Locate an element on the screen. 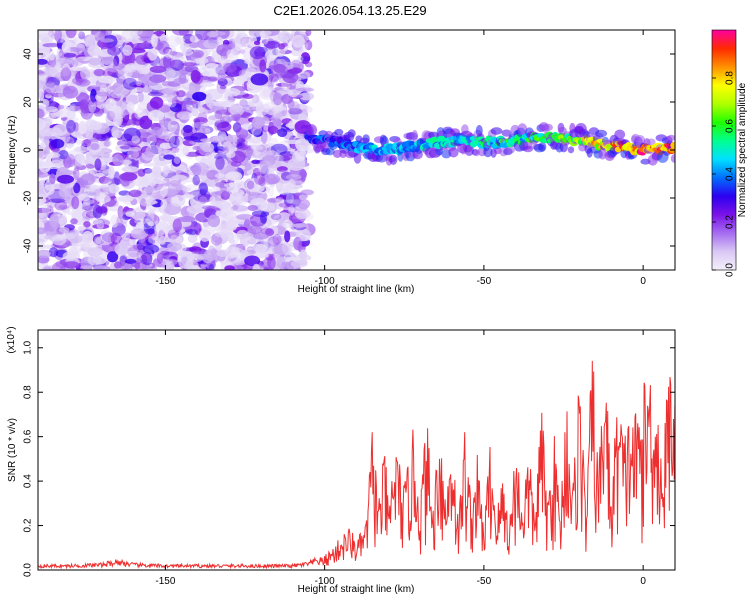 The image size is (750, 600). snr-x-label: Height of straight line (km) is located at coordinates (356, 589).